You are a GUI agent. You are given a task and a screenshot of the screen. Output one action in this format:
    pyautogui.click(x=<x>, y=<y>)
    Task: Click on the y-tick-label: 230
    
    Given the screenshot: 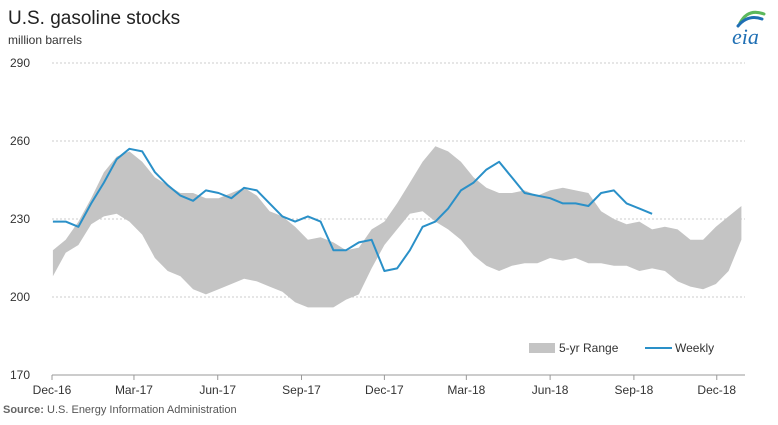 What is the action you would take?
    pyautogui.click(x=20, y=219)
    